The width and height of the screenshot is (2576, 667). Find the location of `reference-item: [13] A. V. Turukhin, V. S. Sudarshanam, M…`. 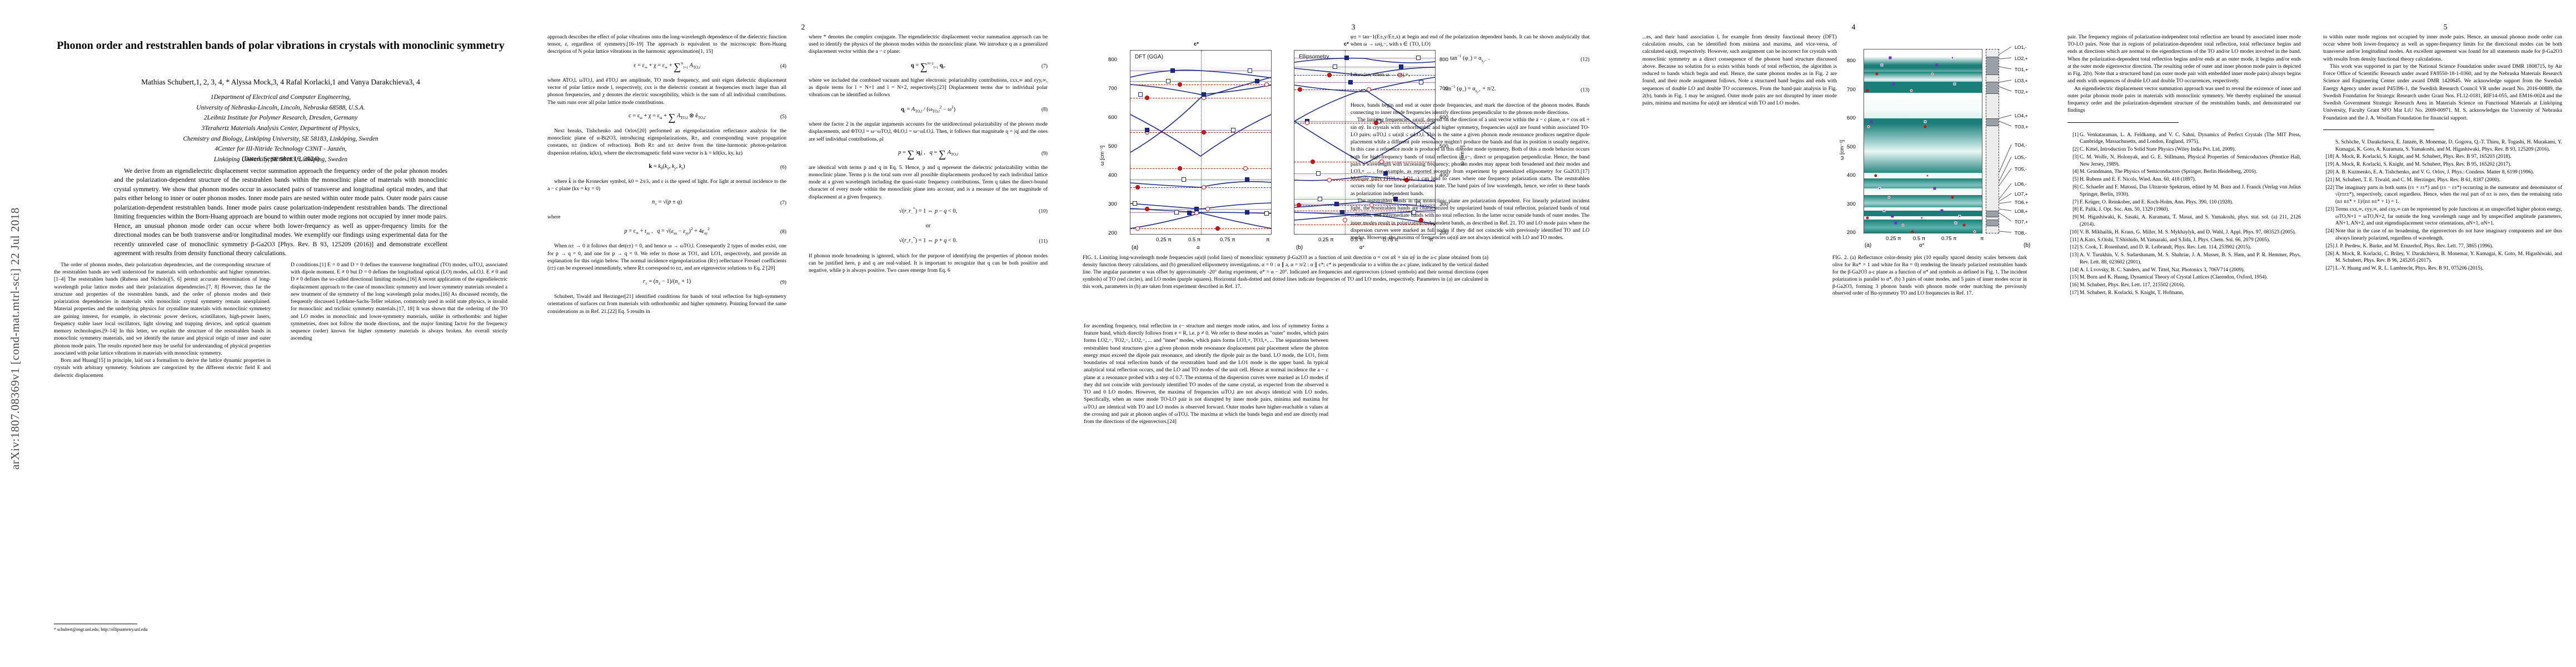

reference-item: [13] A. V. Turukhin, V. S. Sudarshanam, M… is located at coordinates (2184, 259).